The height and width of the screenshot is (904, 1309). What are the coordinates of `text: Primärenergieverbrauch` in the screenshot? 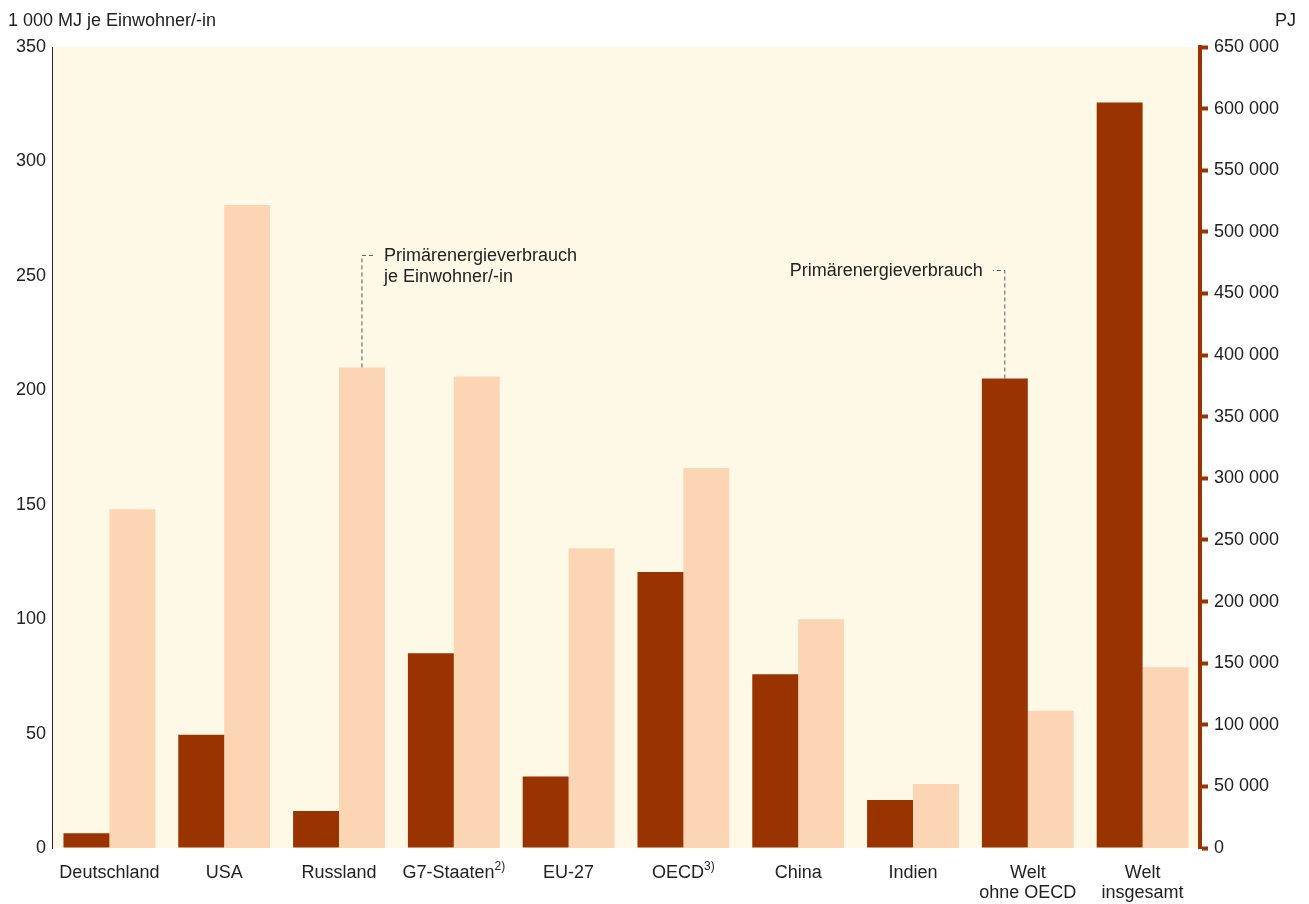 It's located at (886, 270).